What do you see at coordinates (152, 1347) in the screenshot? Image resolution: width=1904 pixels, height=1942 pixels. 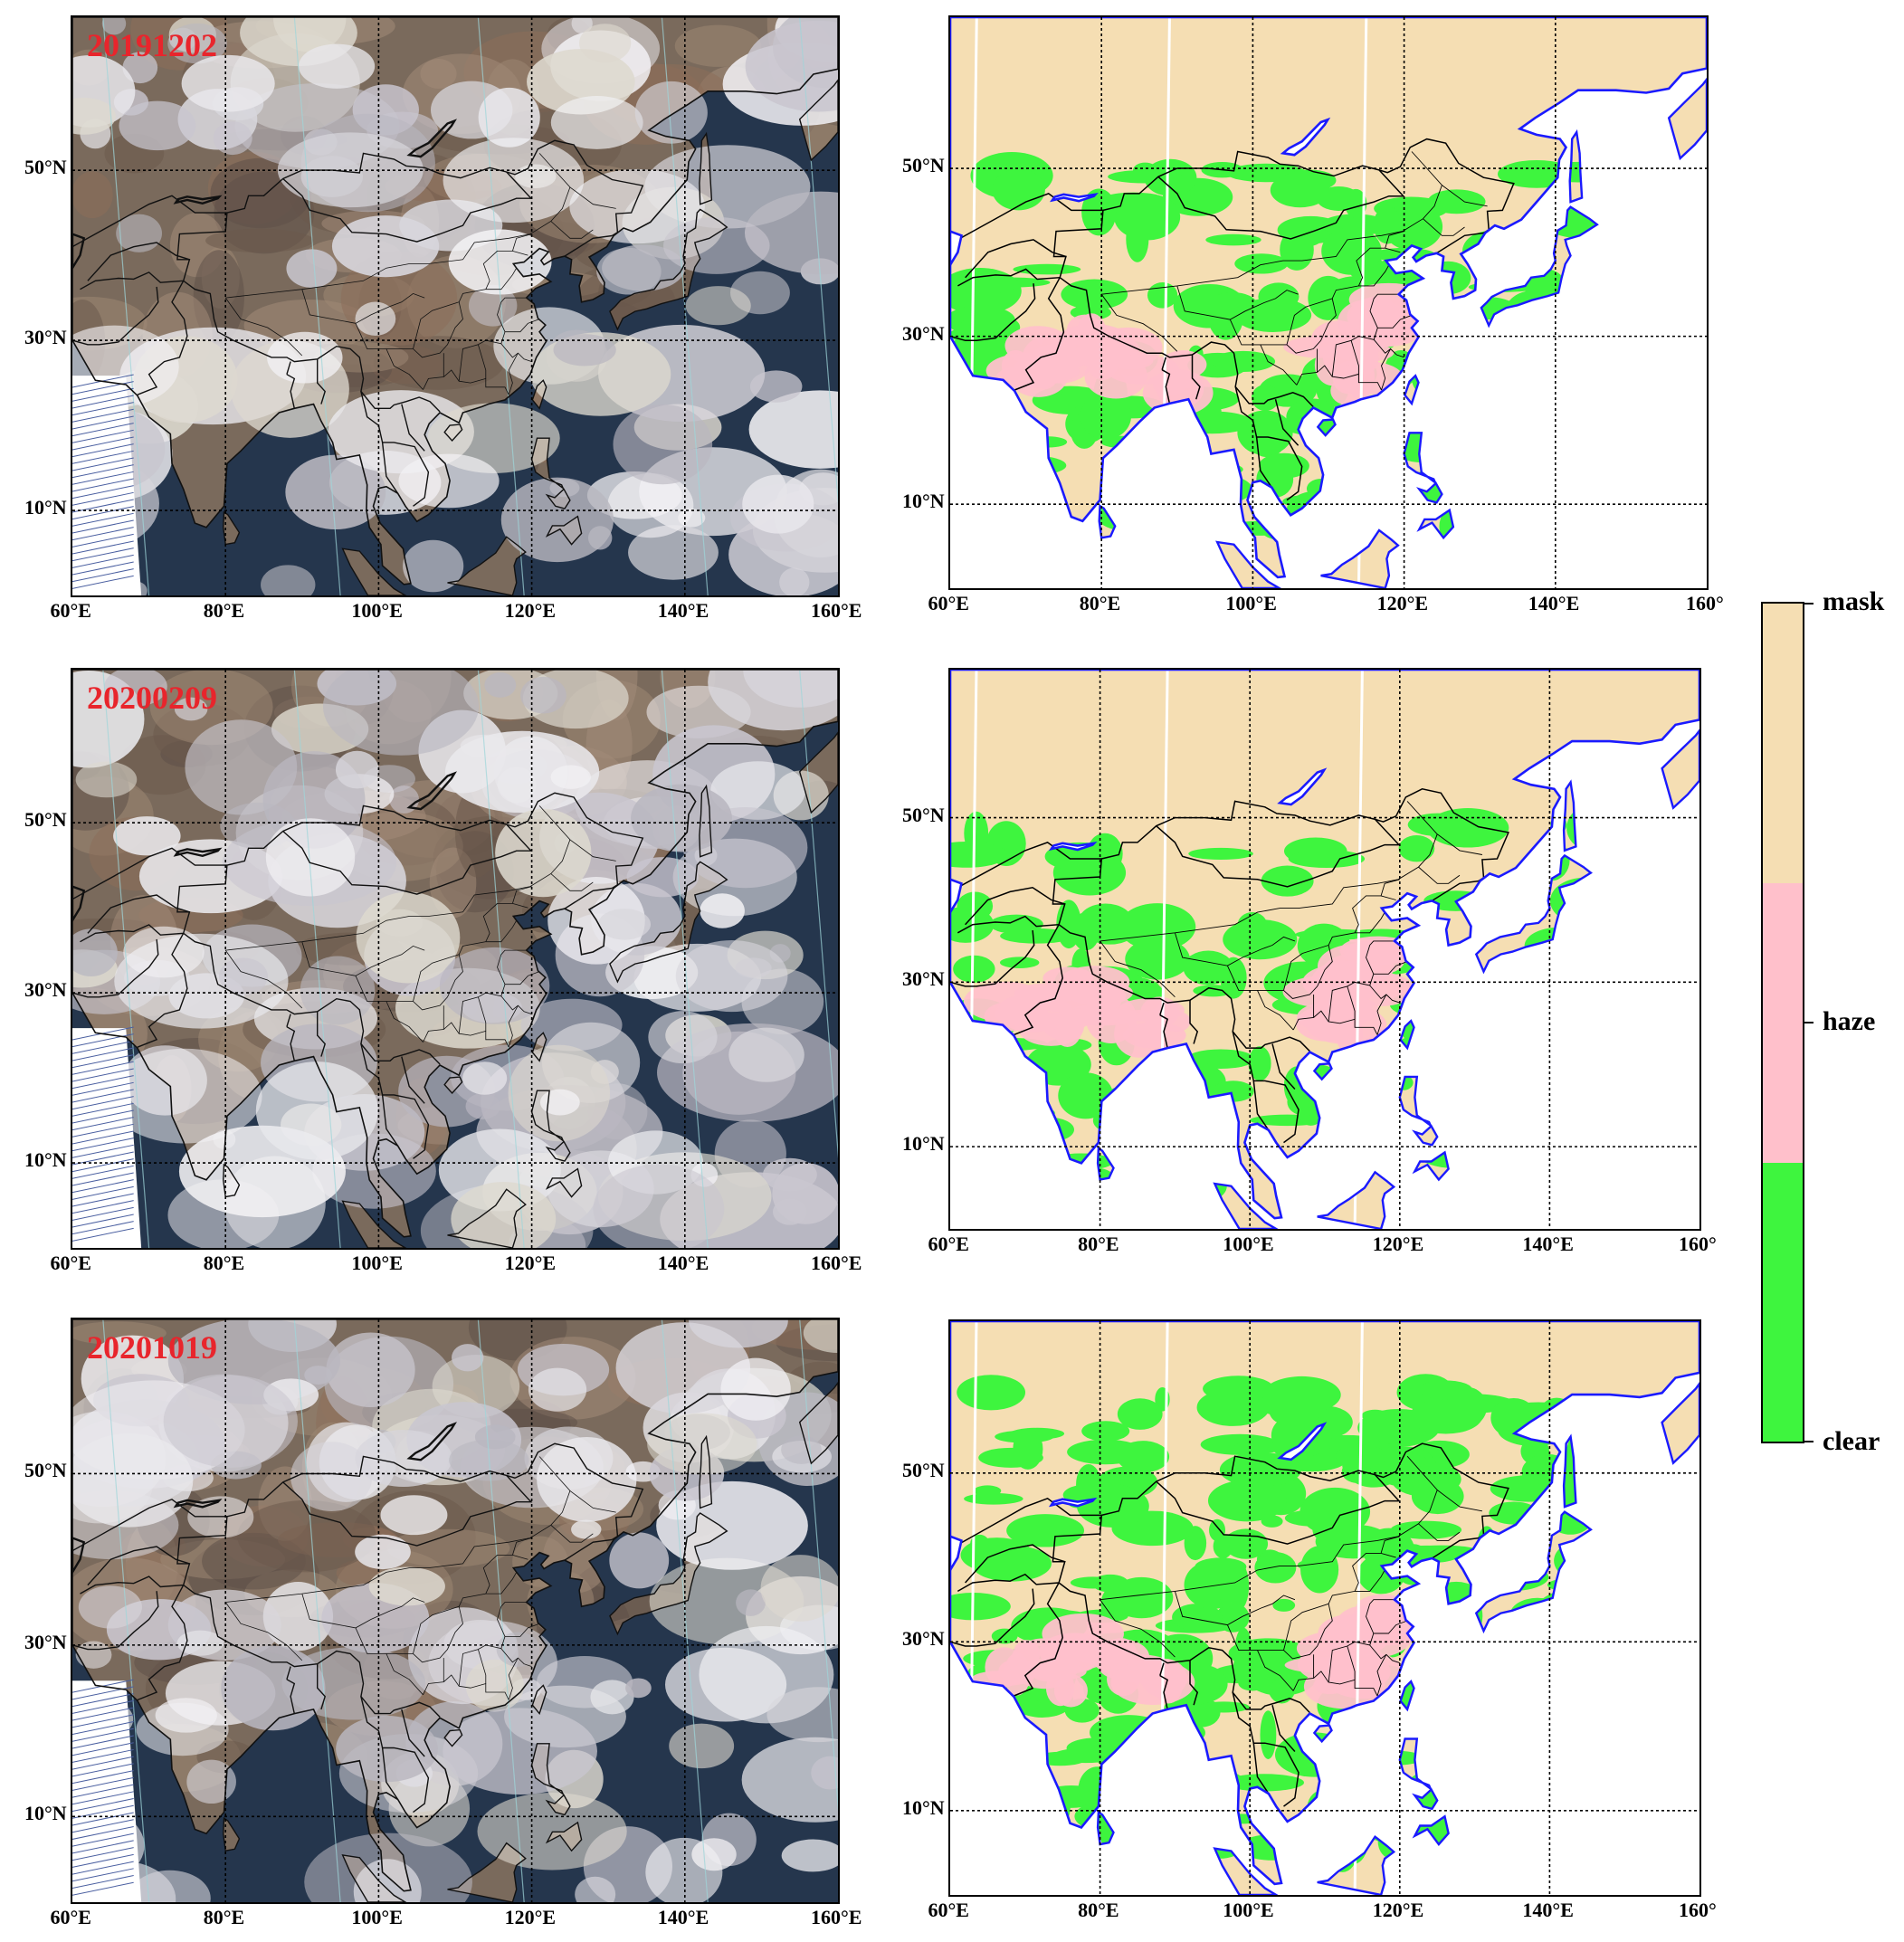 I see `date-label: 20201019` at bounding box center [152, 1347].